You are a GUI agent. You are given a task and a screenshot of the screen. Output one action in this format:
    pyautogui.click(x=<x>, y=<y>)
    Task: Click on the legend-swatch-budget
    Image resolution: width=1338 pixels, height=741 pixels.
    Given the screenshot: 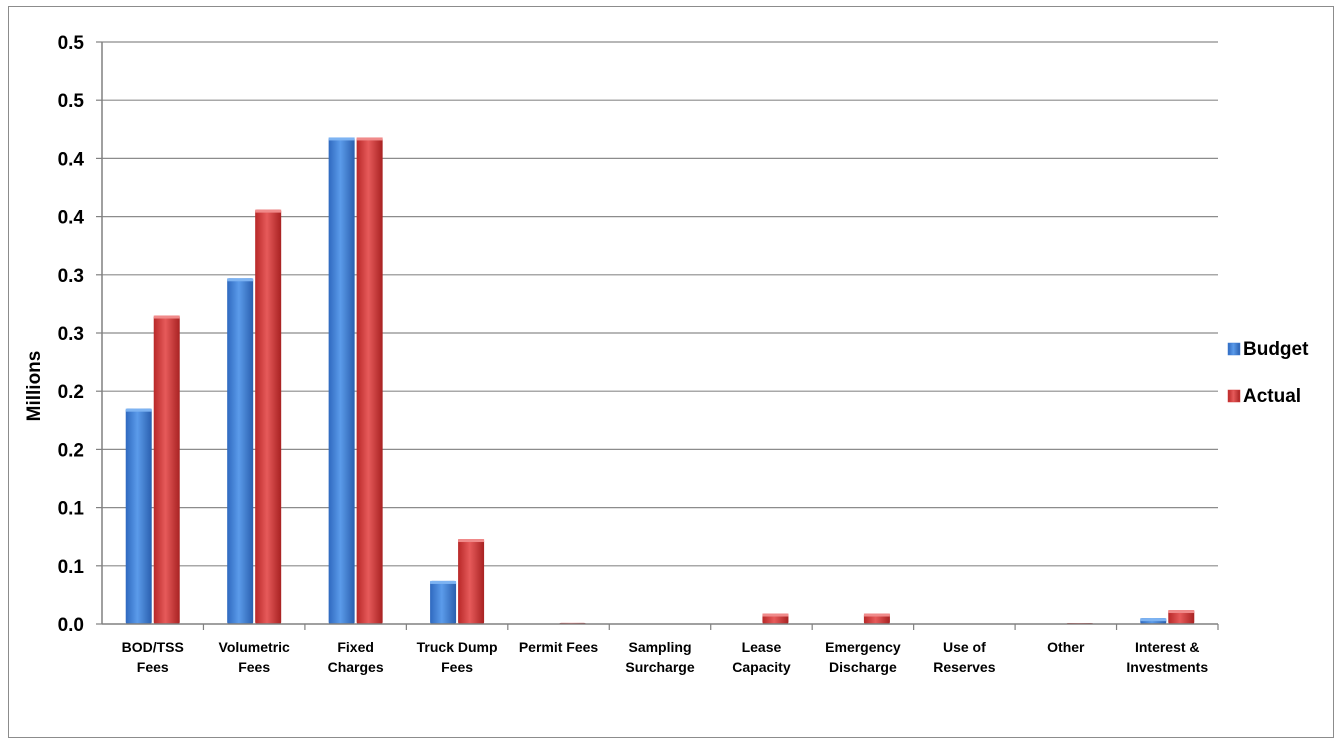 What is the action you would take?
    pyautogui.click(x=1234, y=349)
    